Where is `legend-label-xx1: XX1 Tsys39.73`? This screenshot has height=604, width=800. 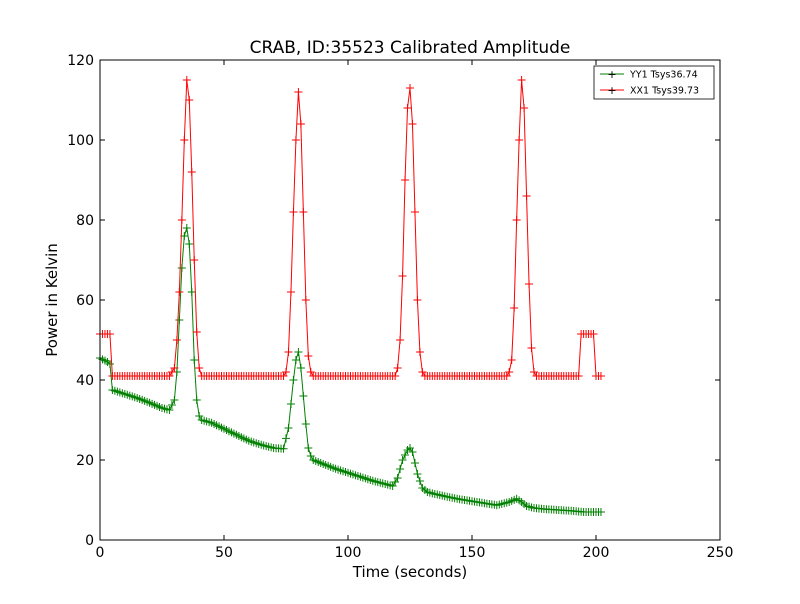 legend-label-xx1: XX1 Tsys39.73 is located at coordinates (664, 91).